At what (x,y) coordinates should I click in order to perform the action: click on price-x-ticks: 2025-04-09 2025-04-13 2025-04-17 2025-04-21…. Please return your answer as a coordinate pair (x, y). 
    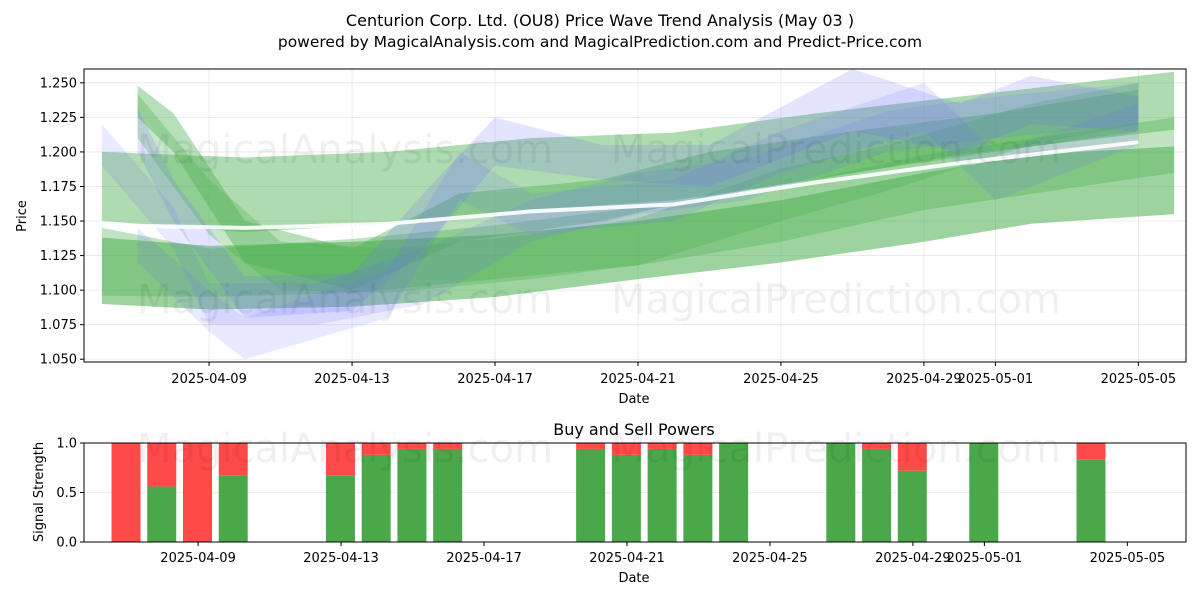
    Looking at the image, I should click on (673, 374).